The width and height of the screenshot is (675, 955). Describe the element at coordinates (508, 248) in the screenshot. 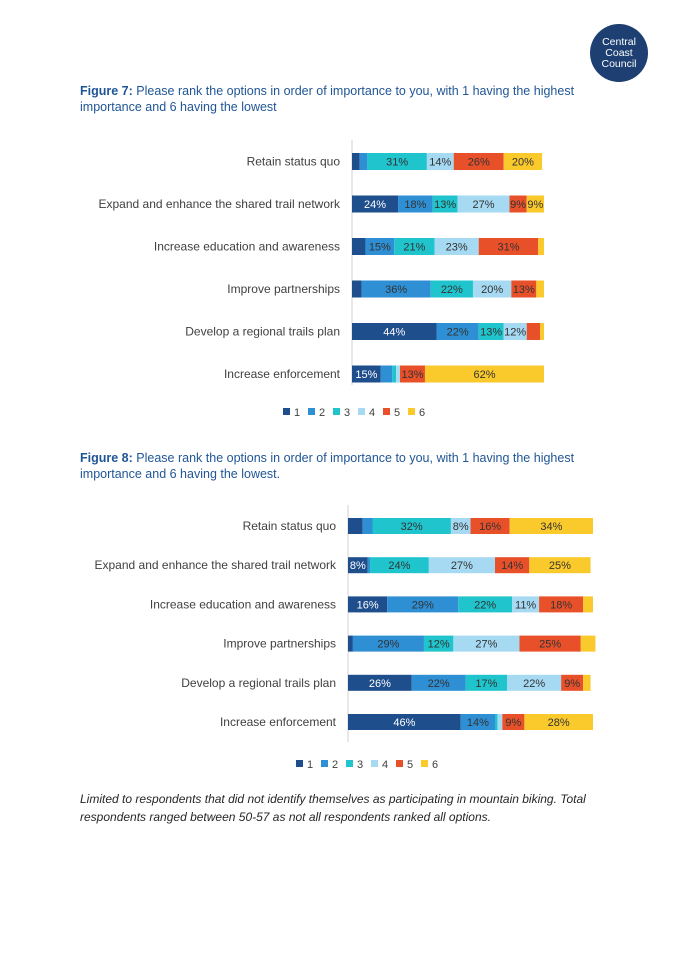

I see `data-label: 31%` at that location.